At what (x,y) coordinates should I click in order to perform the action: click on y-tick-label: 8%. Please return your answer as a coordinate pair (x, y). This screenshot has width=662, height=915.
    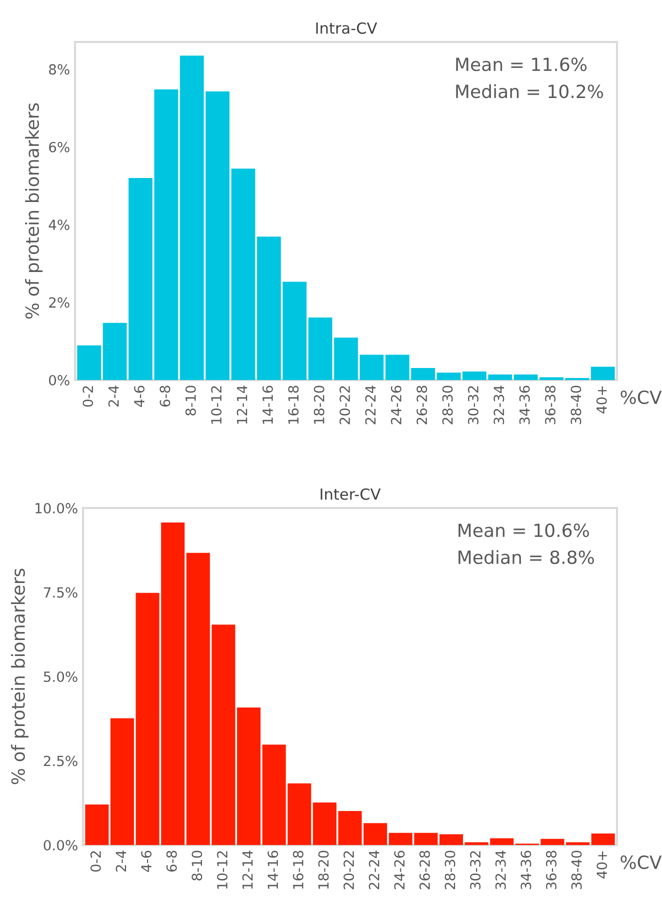
    Looking at the image, I should click on (59, 69).